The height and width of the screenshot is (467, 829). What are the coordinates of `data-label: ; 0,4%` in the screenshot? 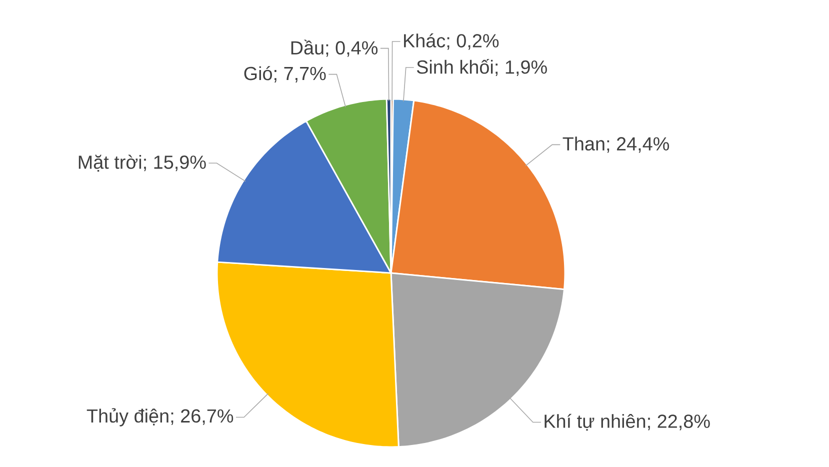 It's located at (352, 49).